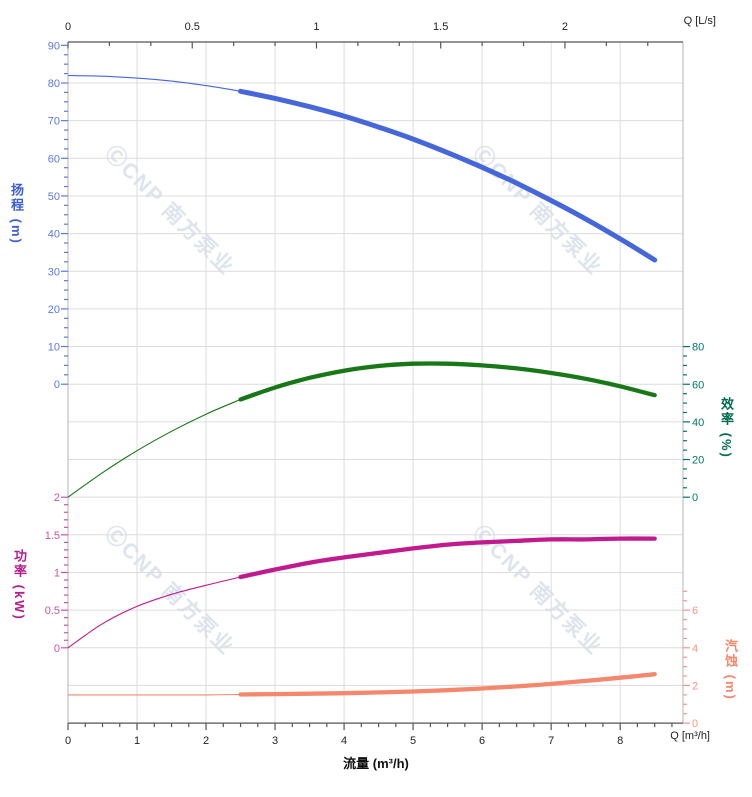  What do you see at coordinates (690, 736) in the screenshot?
I see `bottom-axis-unit-label: Q [m³/h]` at bounding box center [690, 736].